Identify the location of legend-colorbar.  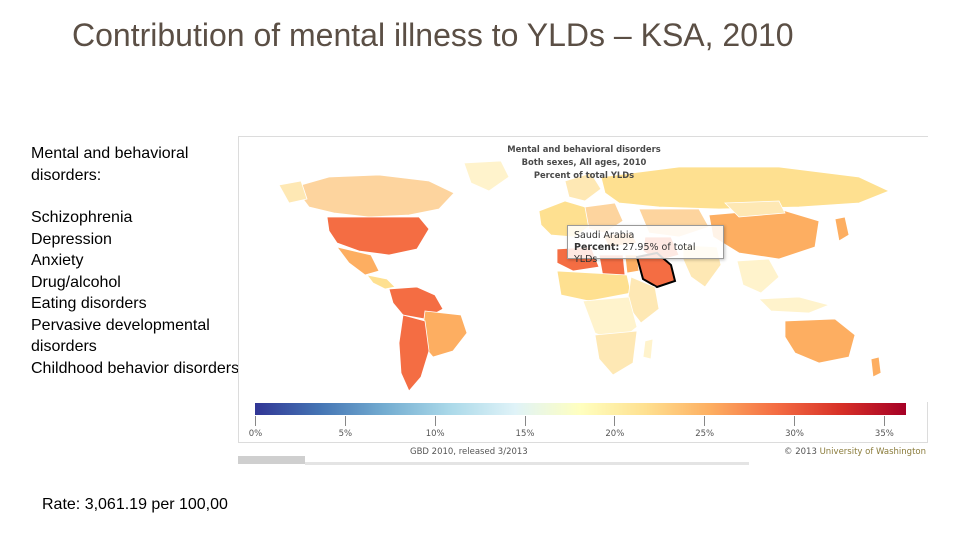
(580, 409).